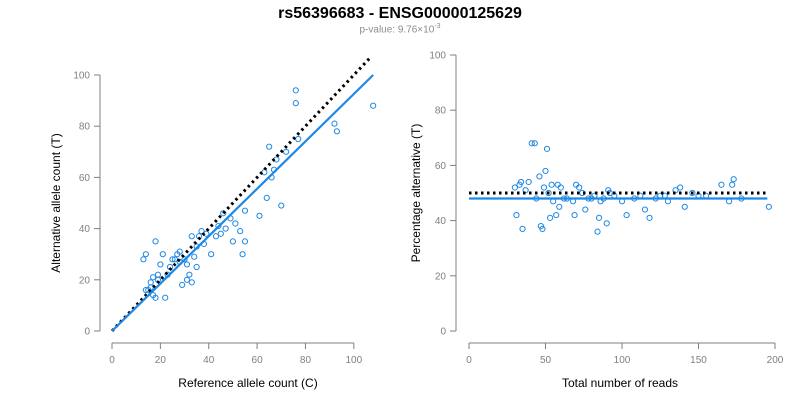  What do you see at coordinates (161, 360) in the screenshot?
I see `x-tick-label: 20` at bounding box center [161, 360].